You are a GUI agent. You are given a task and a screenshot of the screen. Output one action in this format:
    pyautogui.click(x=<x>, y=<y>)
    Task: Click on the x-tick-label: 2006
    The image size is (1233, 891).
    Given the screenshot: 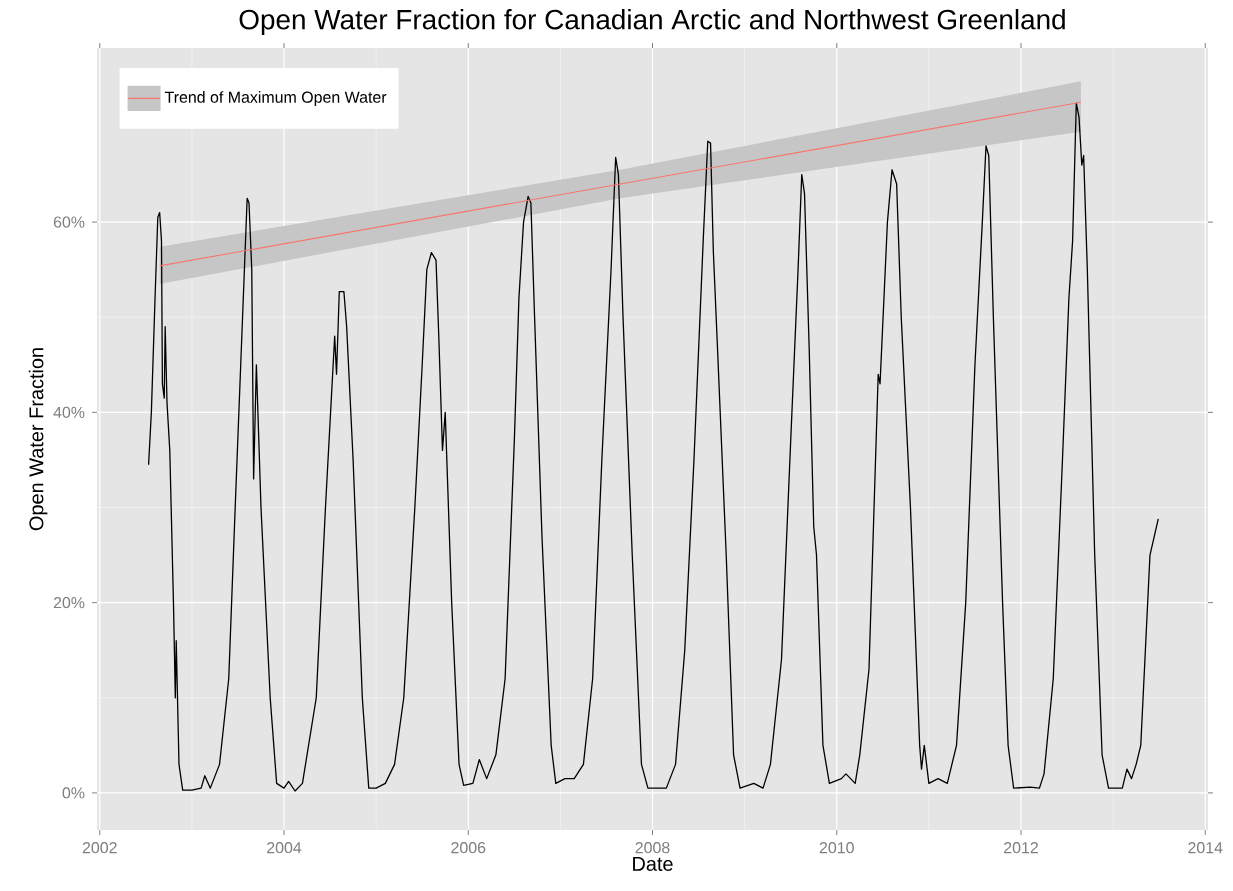 What is the action you would take?
    pyautogui.click(x=468, y=848)
    